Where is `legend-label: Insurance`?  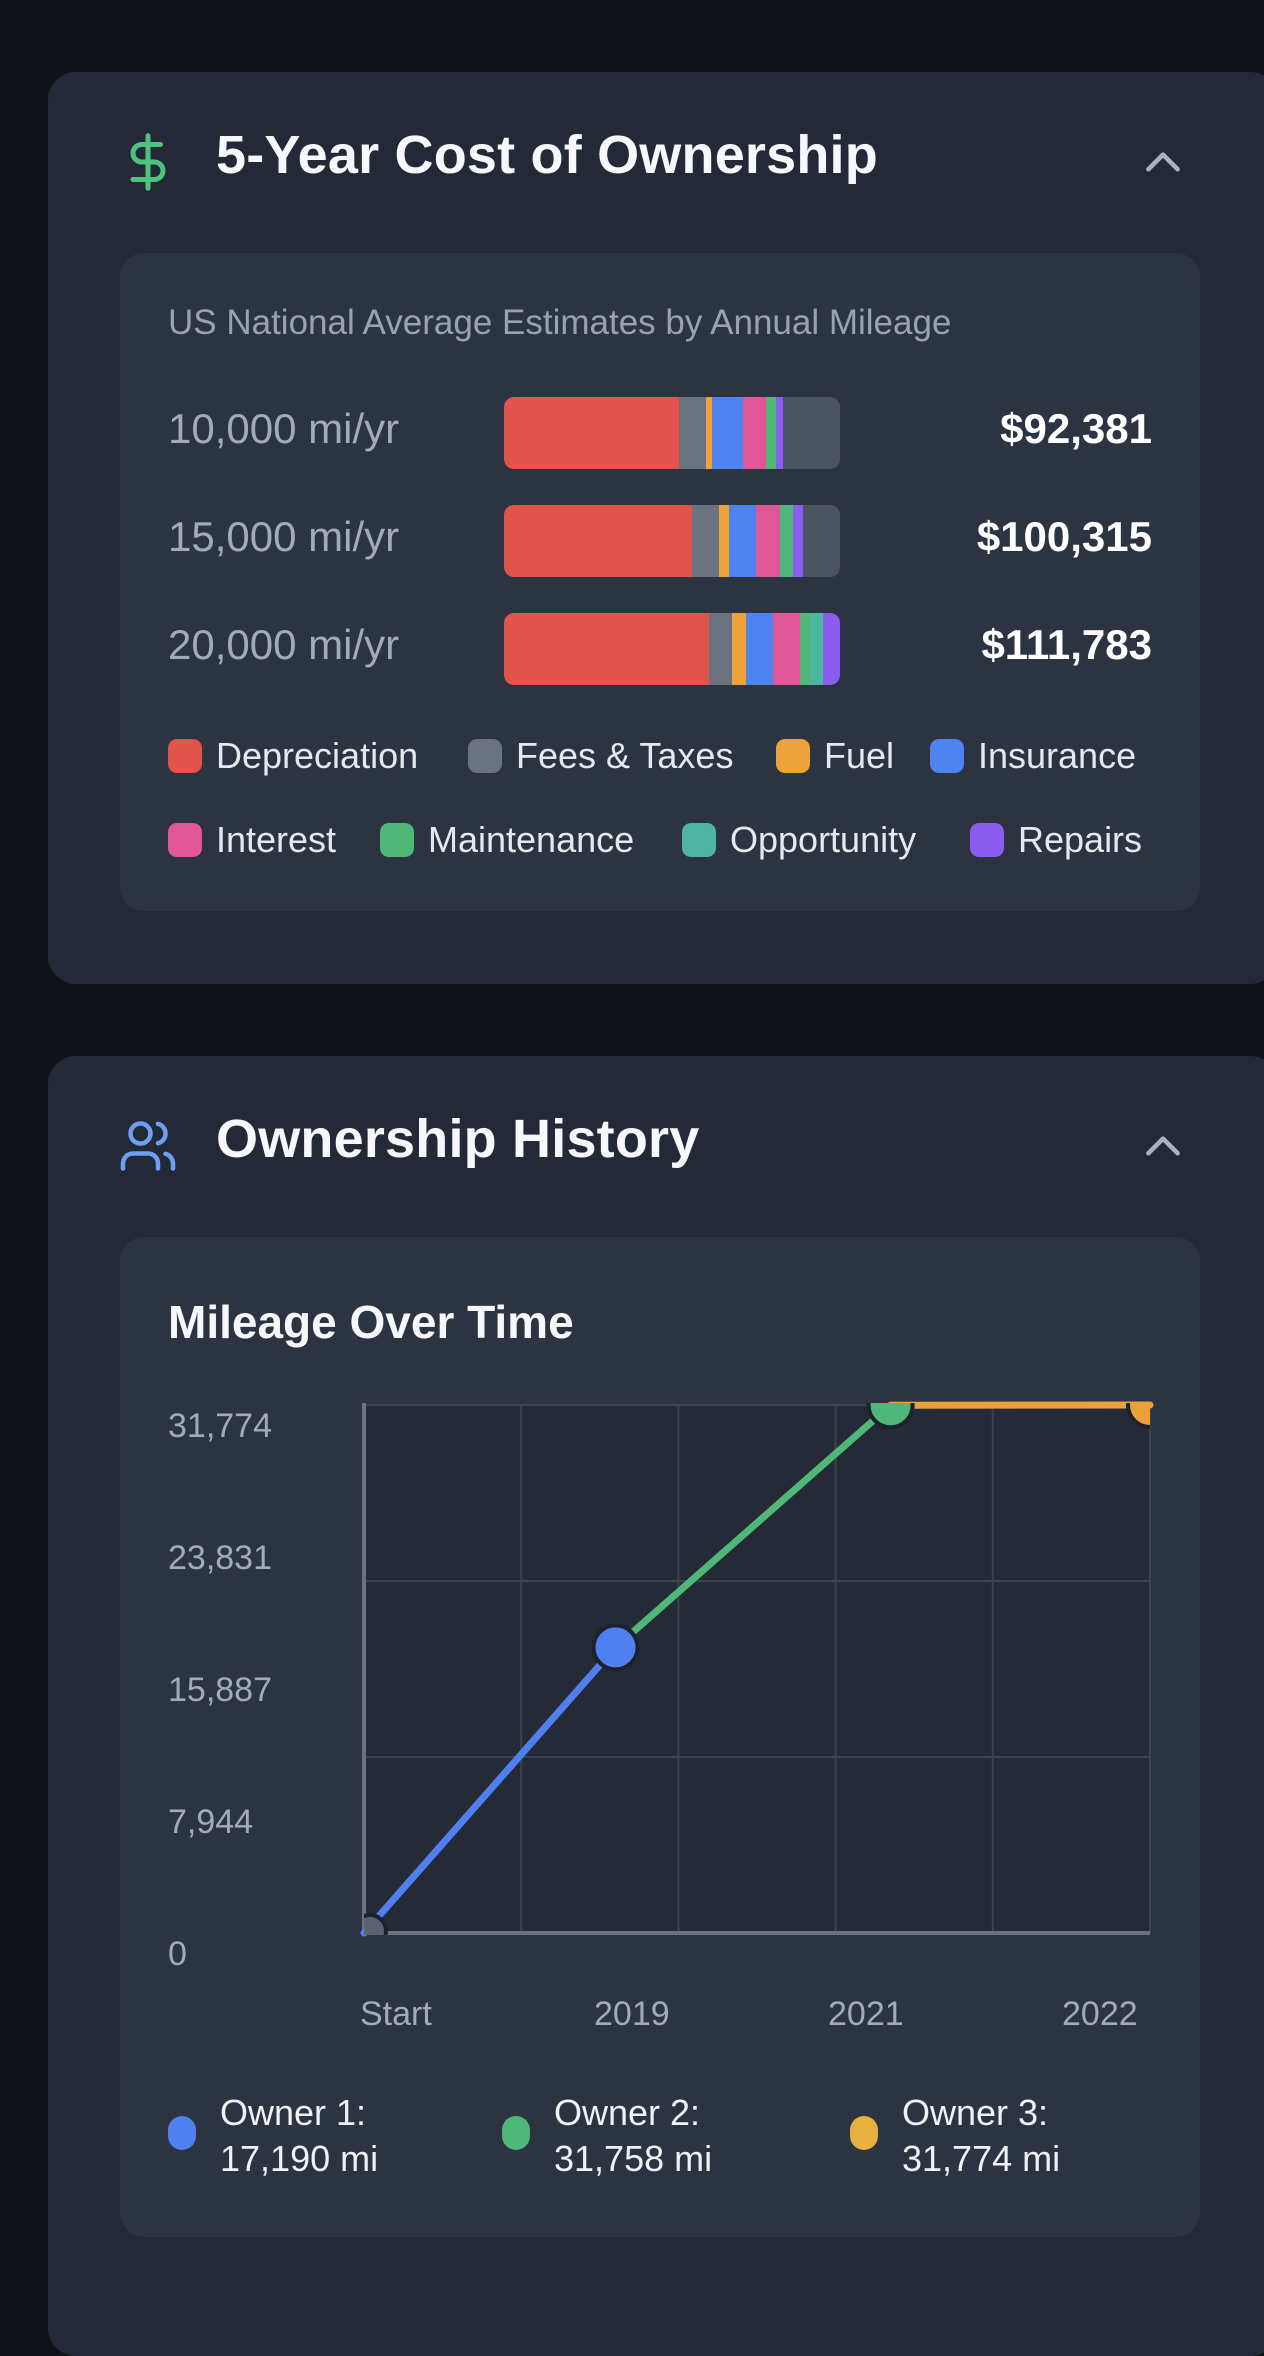 legend-label: Insurance is located at coordinates (1057, 756).